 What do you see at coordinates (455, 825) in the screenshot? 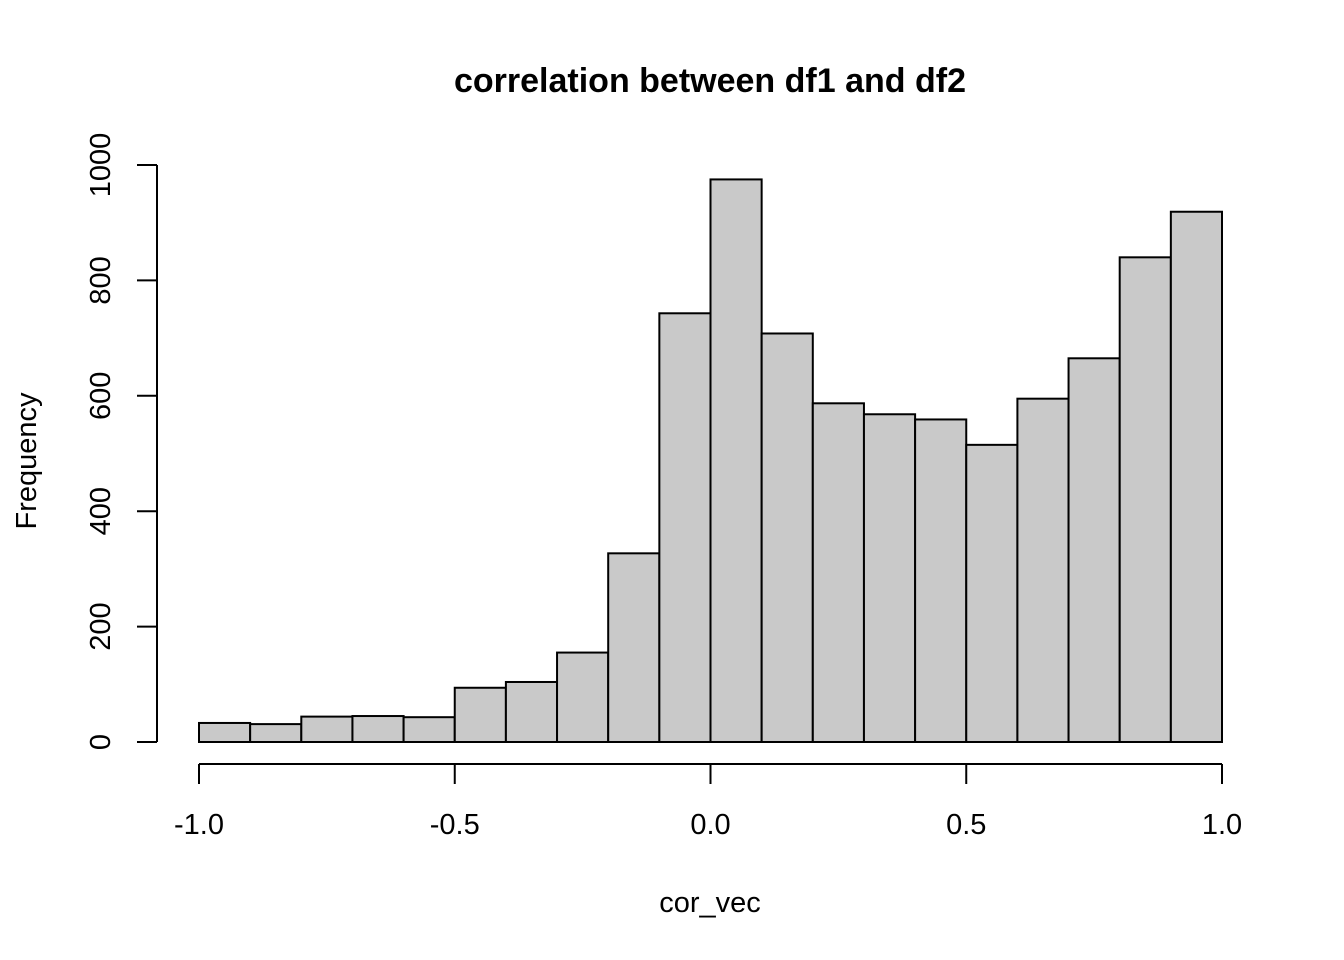
I see `x-tick-label: -0.5` at bounding box center [455, 825].